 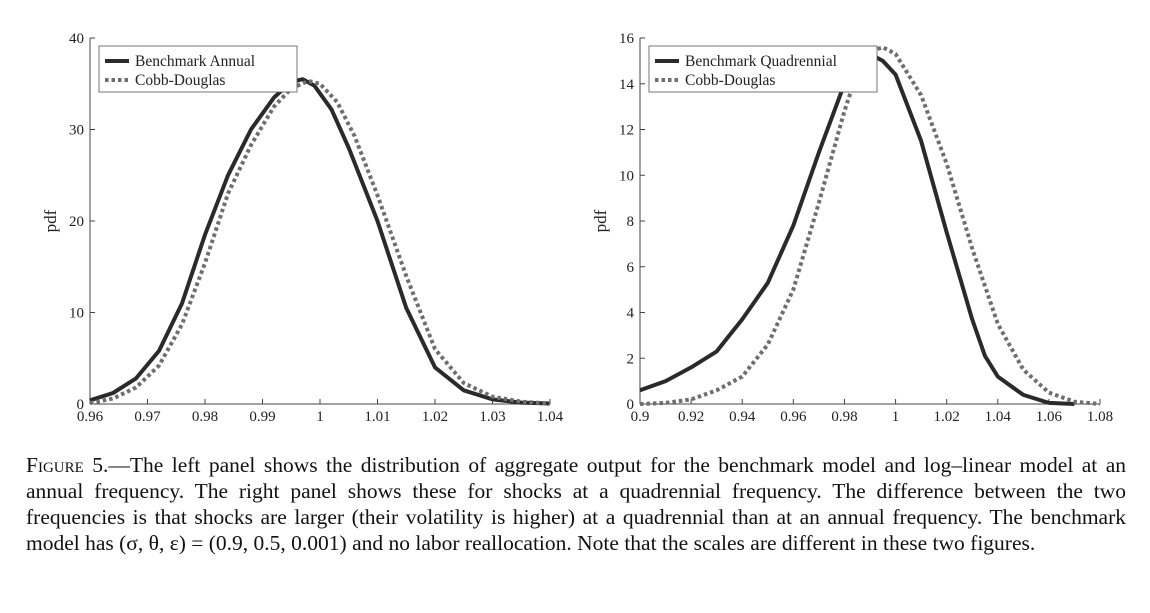 I want to click on caption-label: Figure 5., so click(x=67, y=465).